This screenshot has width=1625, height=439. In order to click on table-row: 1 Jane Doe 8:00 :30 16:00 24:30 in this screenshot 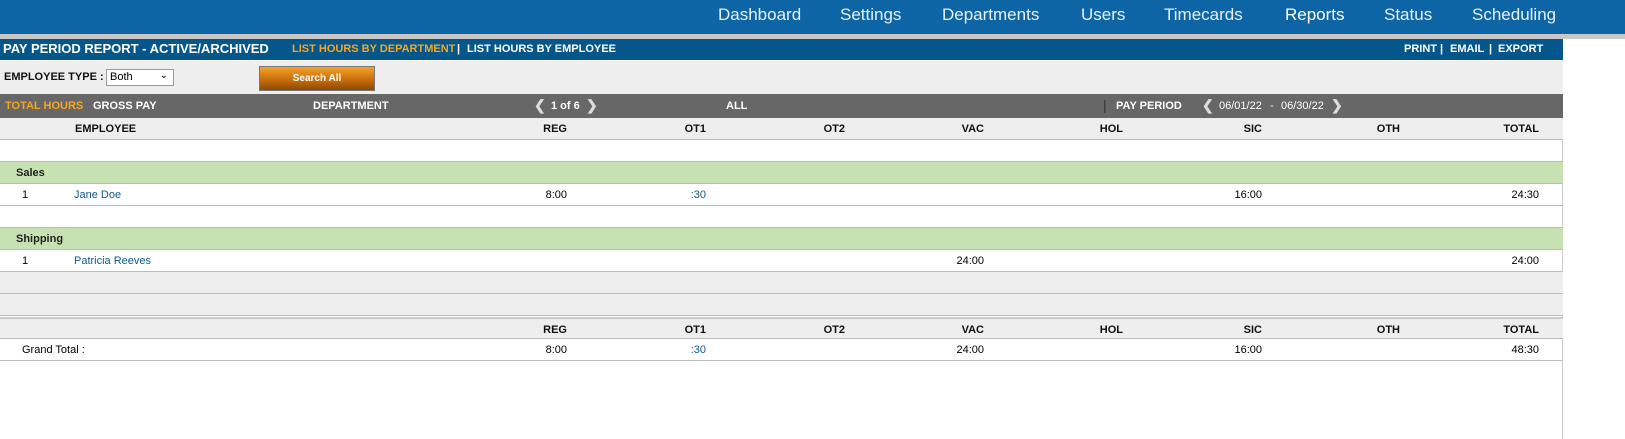, I will do `click(781, 195)`.